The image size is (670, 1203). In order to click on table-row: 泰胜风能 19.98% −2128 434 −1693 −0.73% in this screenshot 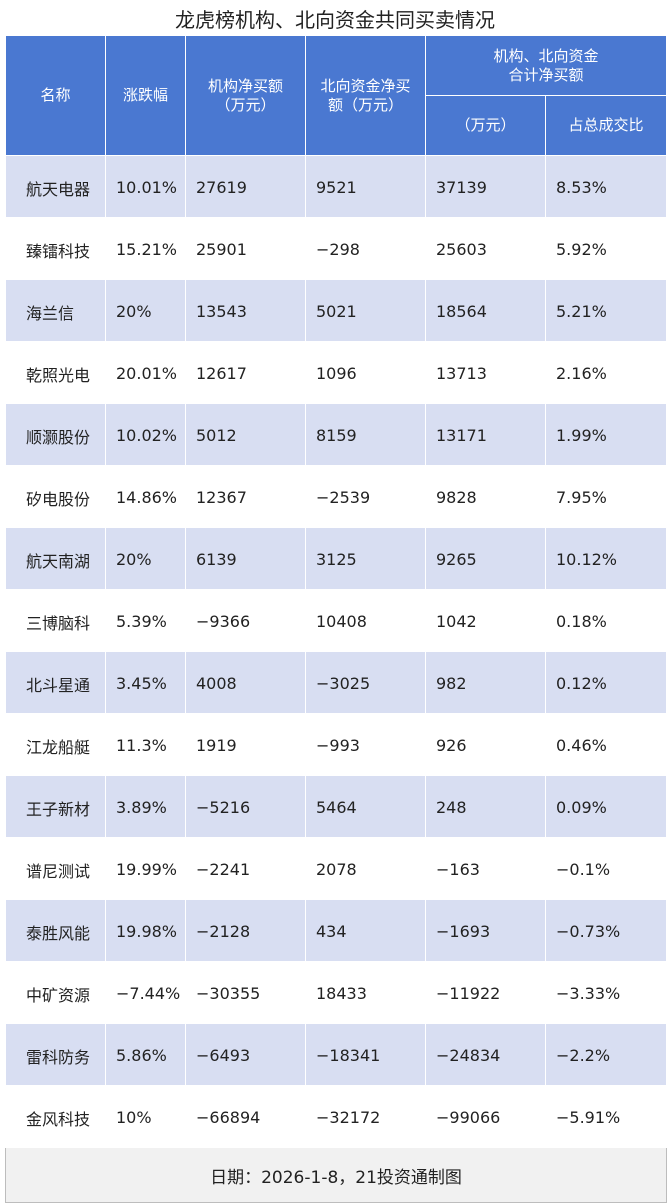, I will do `click(336, 930)`.